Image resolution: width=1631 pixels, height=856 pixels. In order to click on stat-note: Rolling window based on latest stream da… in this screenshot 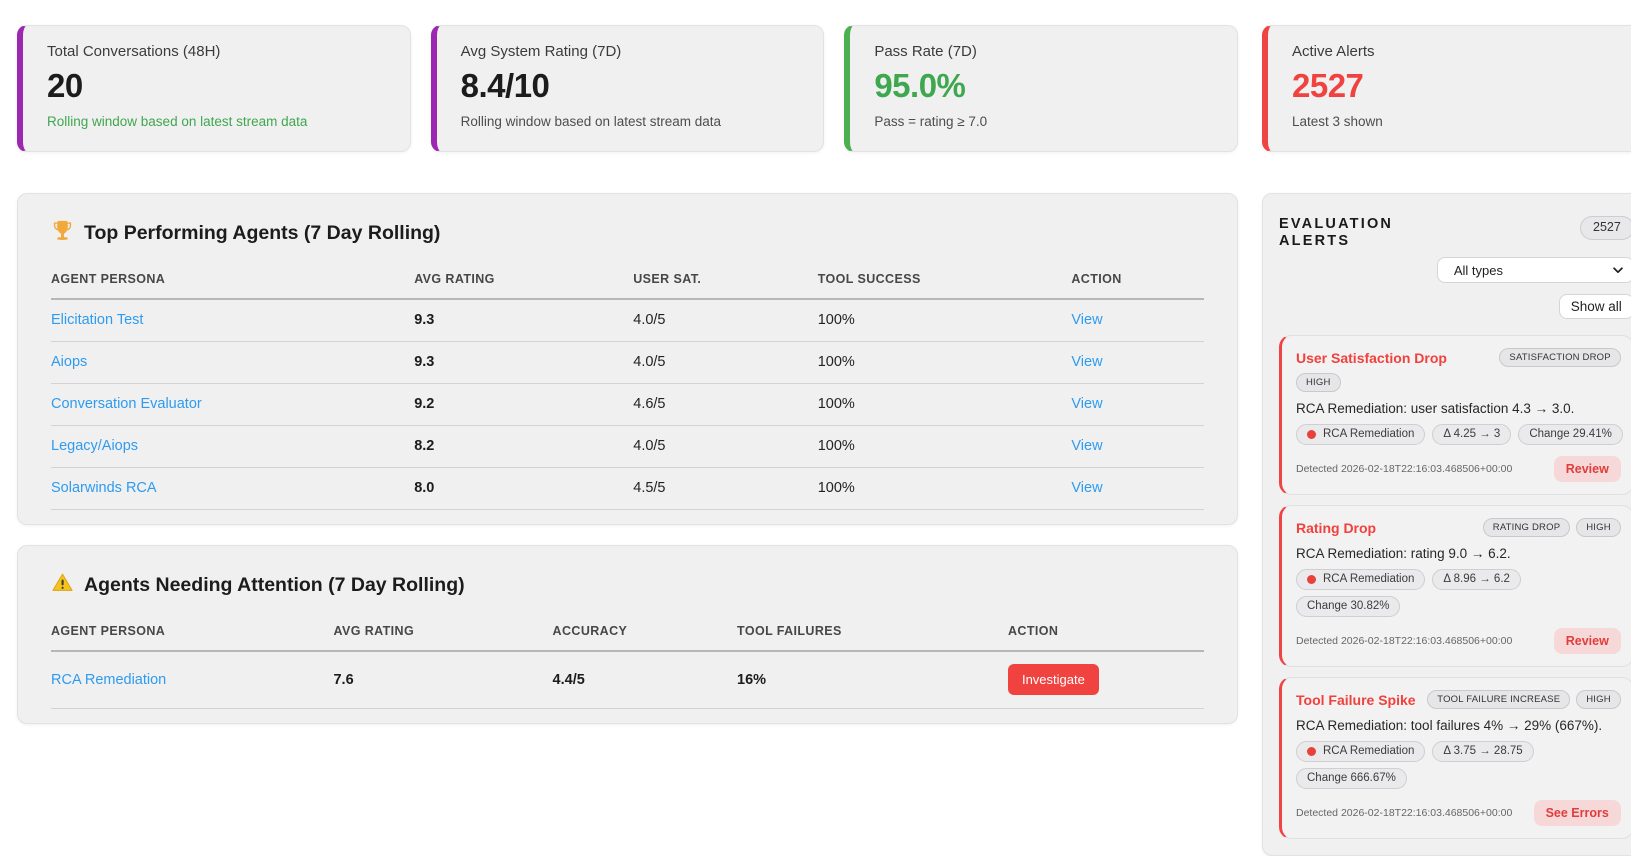, I will do `click(591, 121)`.